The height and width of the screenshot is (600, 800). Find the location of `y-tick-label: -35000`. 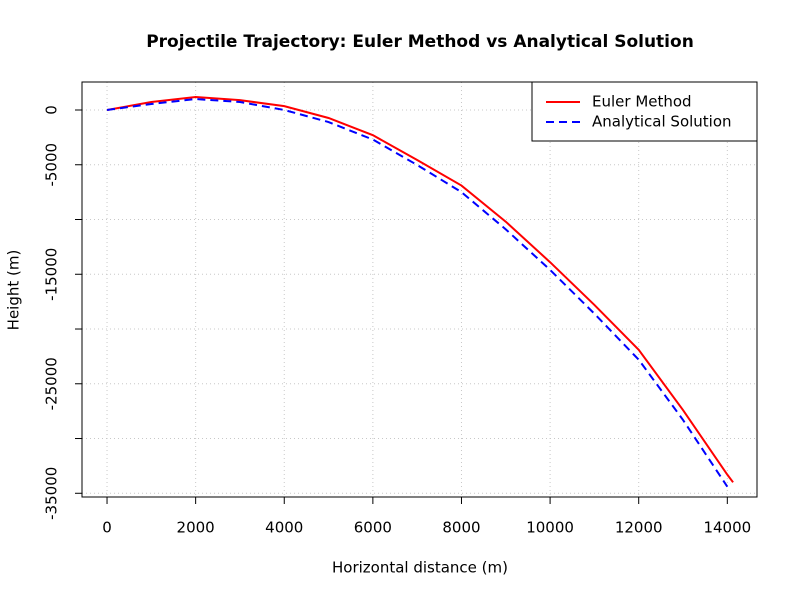

y-tick-label: -35000 is located at coordinates (52, 493).